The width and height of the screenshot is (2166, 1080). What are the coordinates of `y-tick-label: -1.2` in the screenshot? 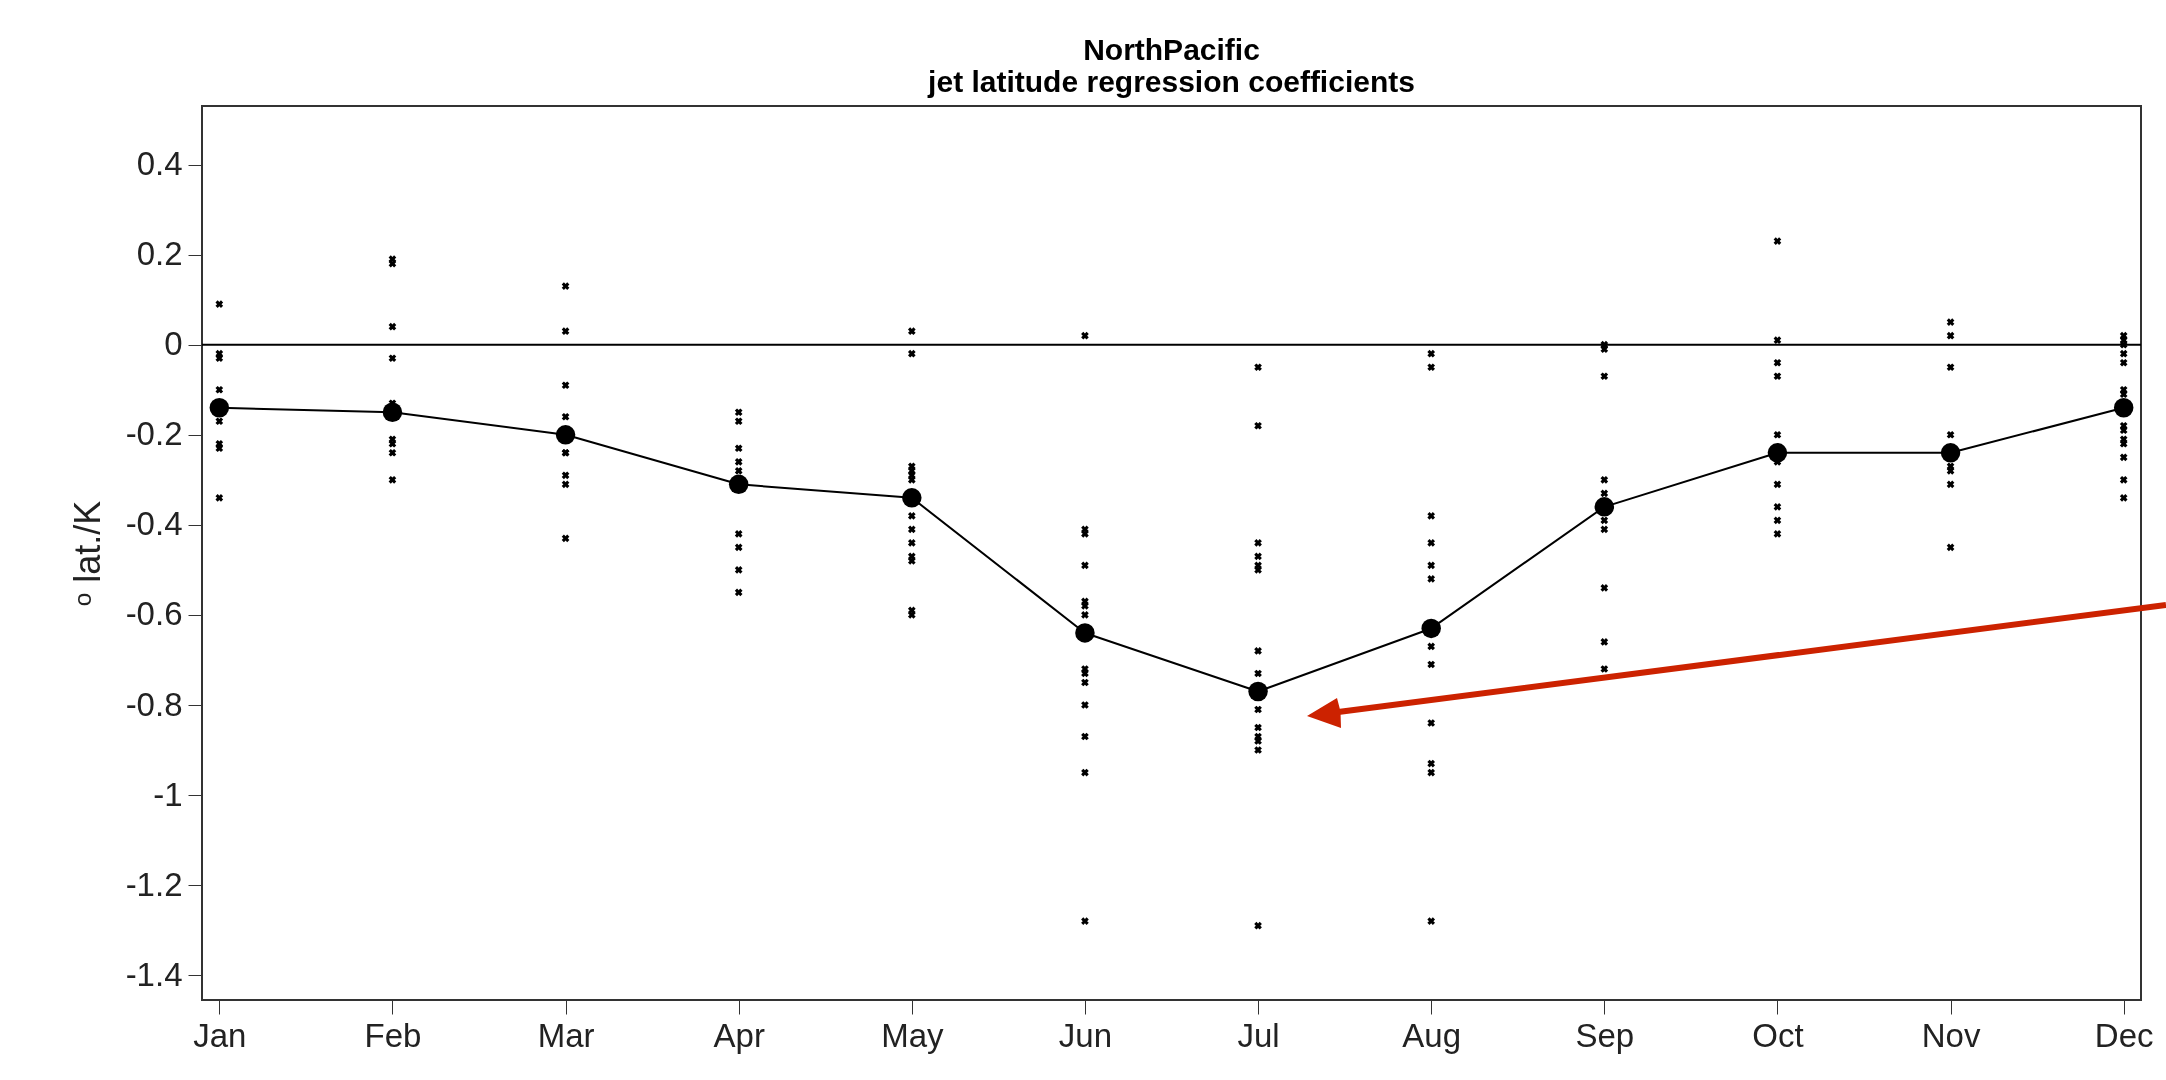 It's located at (154, 884).